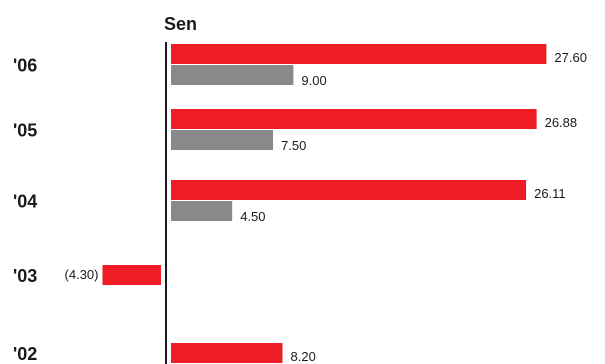 The height and width of the screenshot is (364, 605). Describe the element at coordinates (25, 66) in the screenshot. I see `category-label: '06` at that location.